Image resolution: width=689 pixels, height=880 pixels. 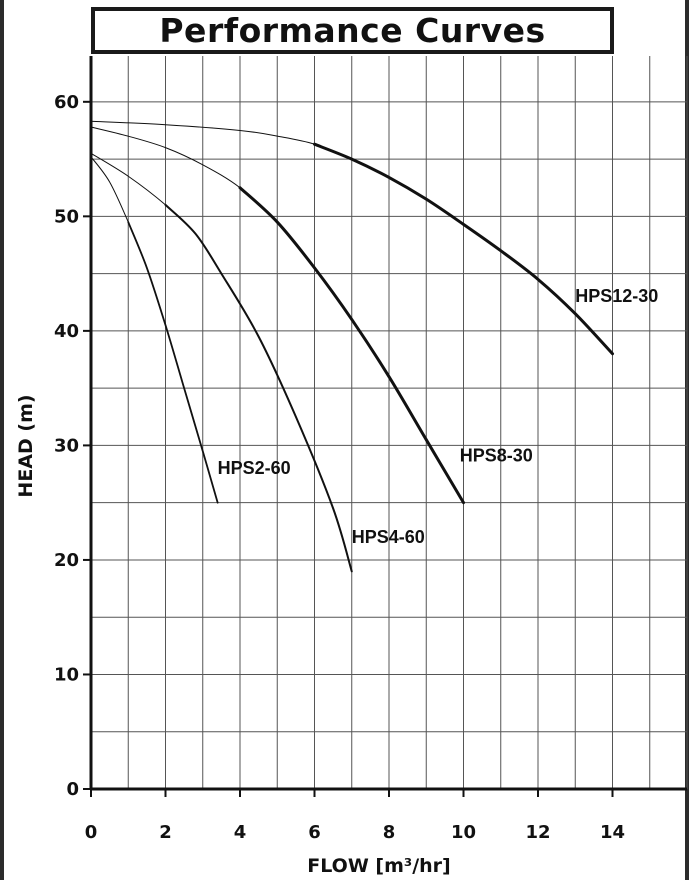 I want to click on x-tick-label: 6, so click(x=314, y=832).